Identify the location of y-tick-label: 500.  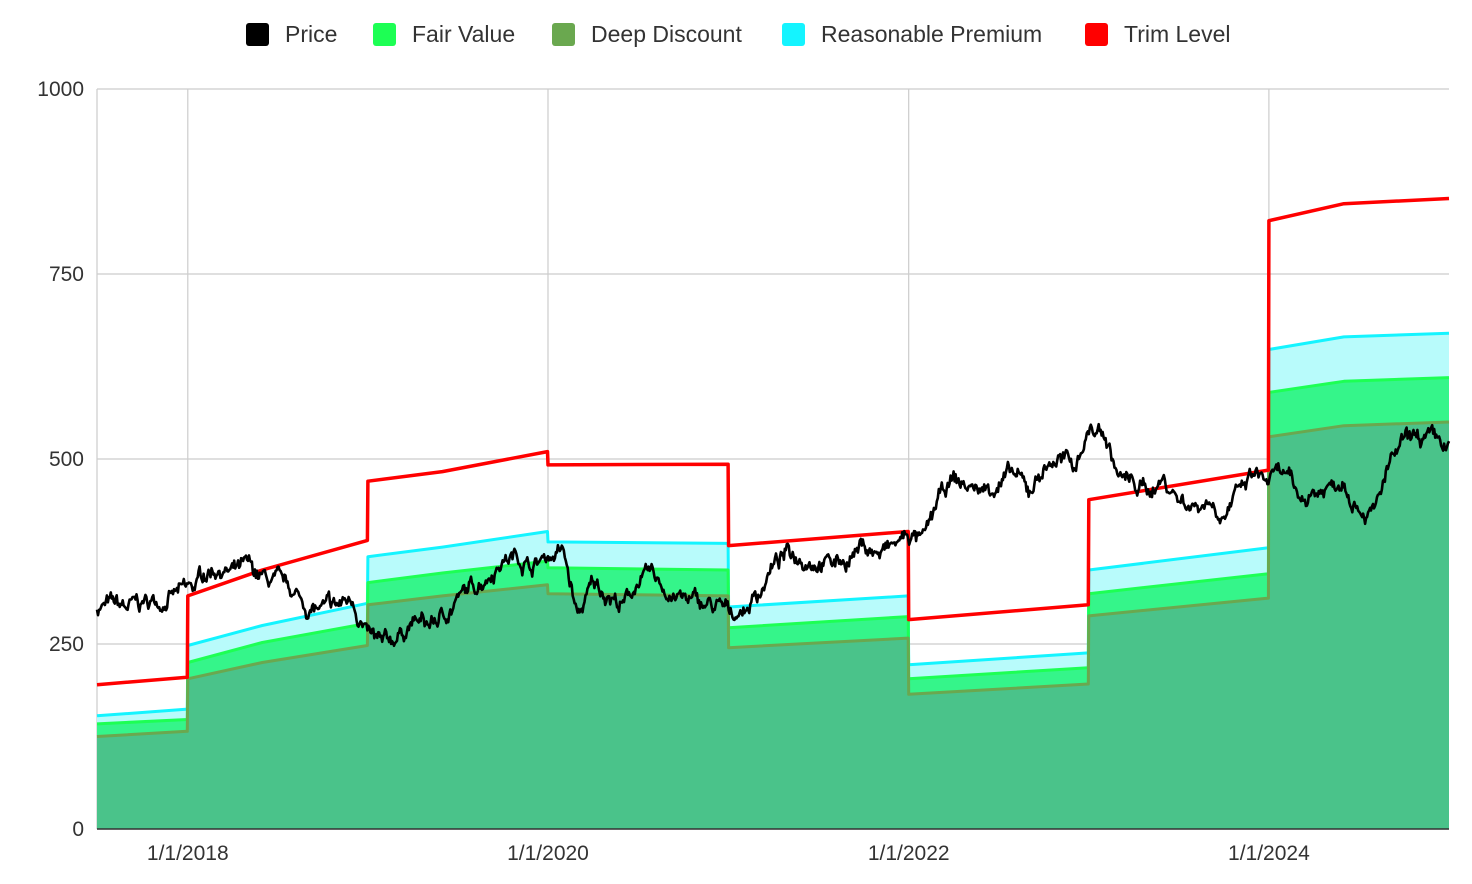
(66, 459).